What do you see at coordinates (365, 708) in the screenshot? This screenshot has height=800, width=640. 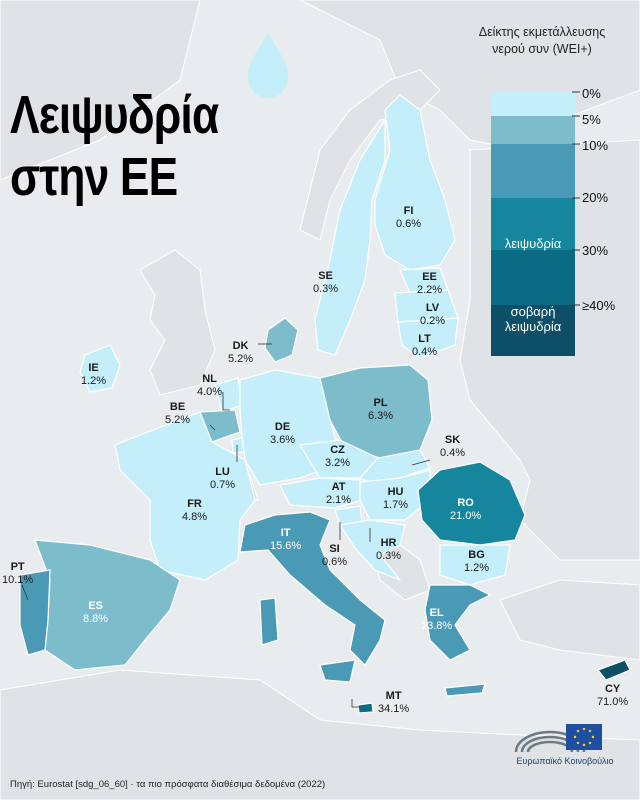 I see `country-mt` at bounding box center [365, 708].